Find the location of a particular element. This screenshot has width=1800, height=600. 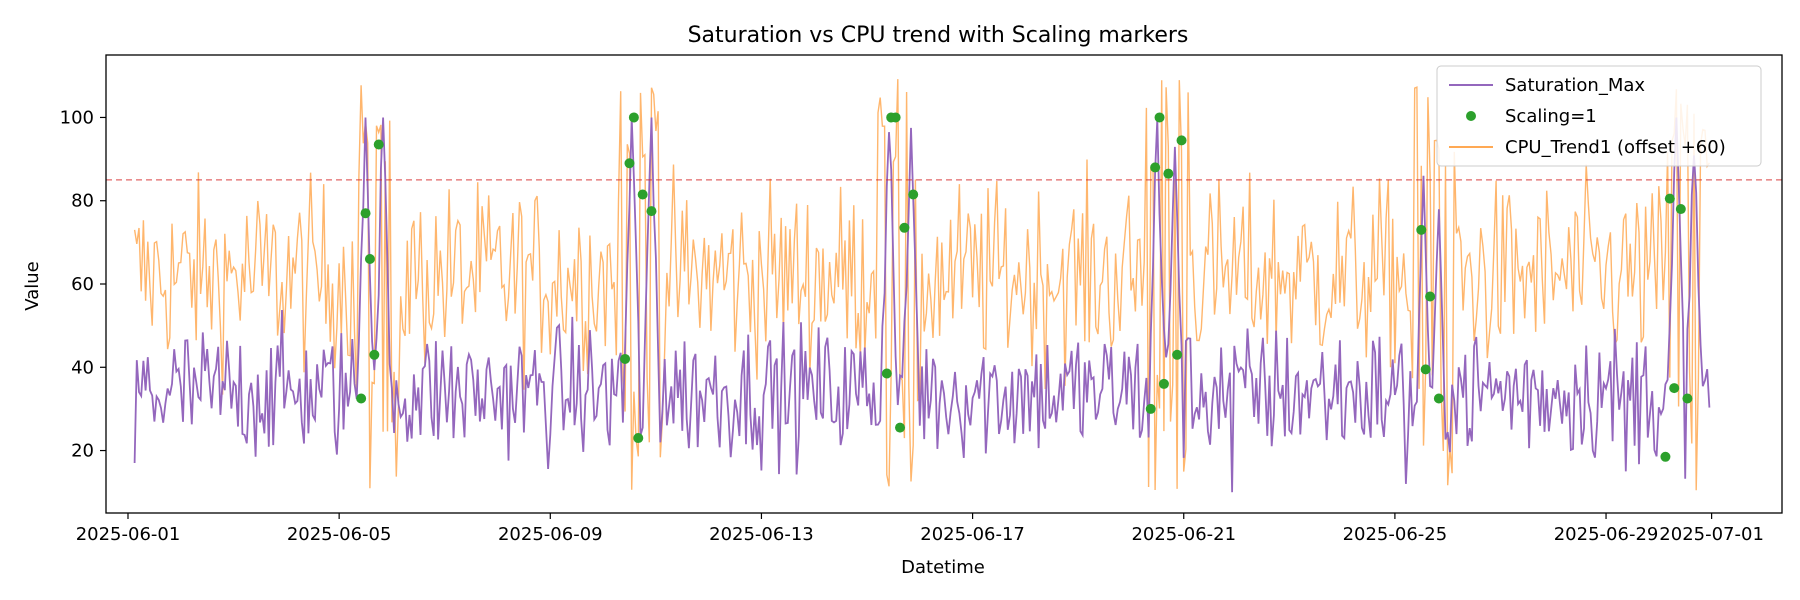

x-tick-label-7: 2025-06-29 is located at coordinates (1606, 534).